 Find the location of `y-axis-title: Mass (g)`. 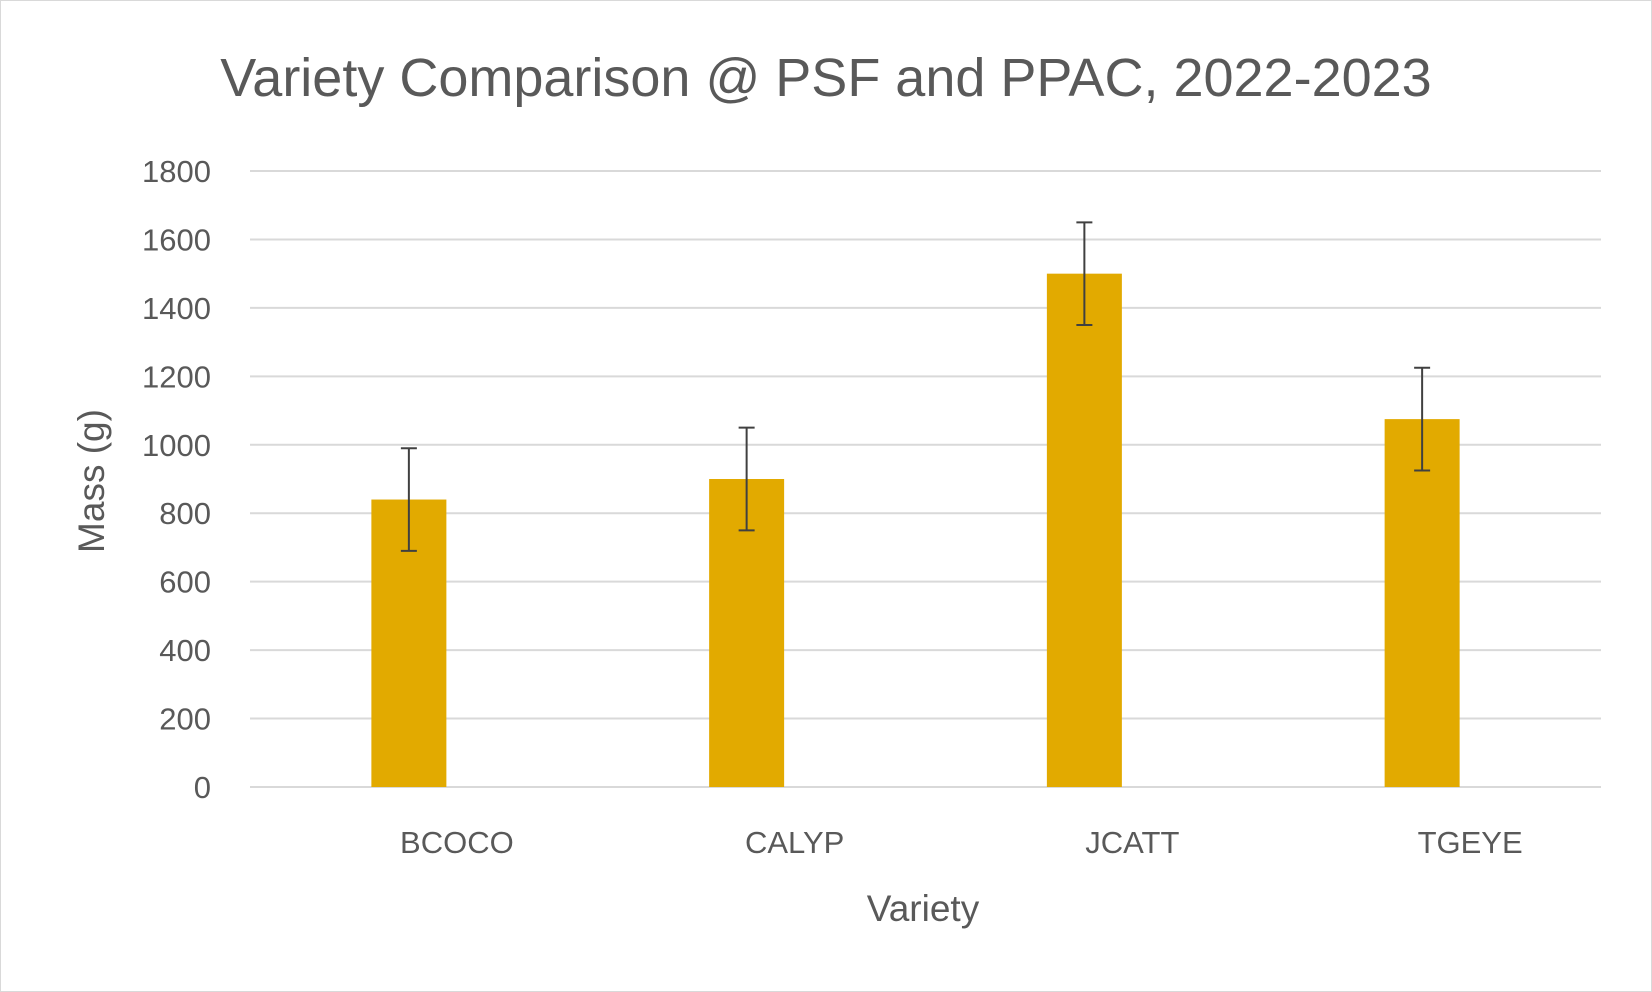

y-axis-title: Mass (g) is located at coordinates (91, 481).